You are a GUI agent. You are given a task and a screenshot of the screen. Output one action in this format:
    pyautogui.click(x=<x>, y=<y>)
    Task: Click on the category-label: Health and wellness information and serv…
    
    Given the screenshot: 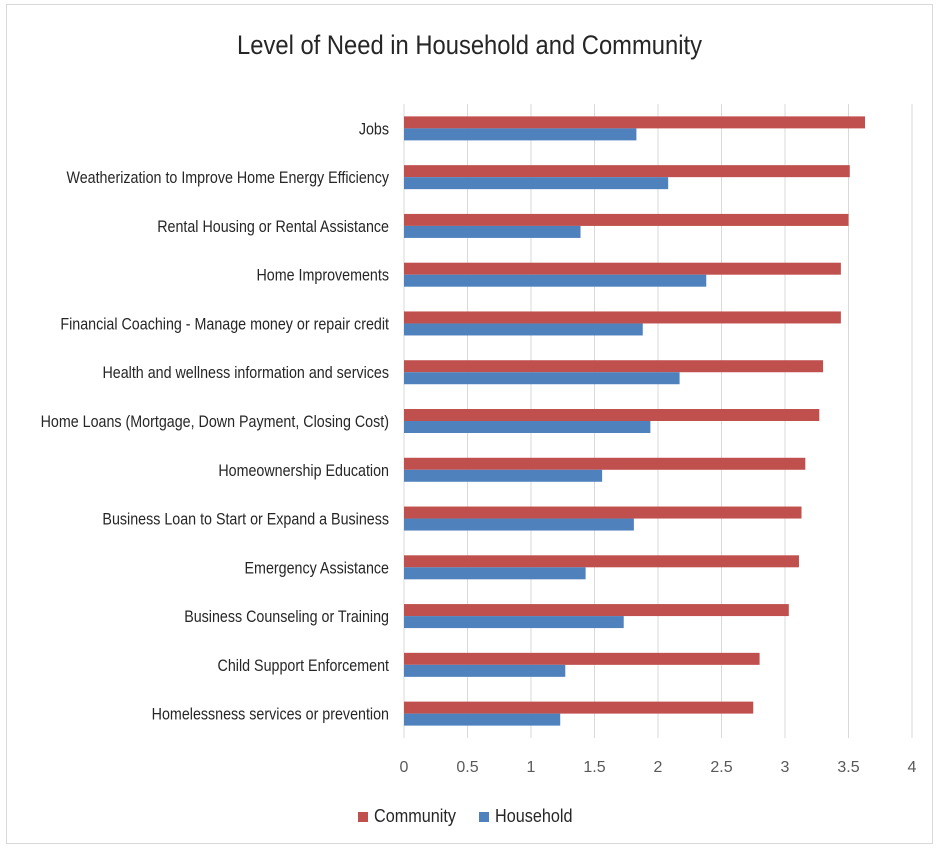 What is the action you would take?
    pyautogui.click(x=245, y=372)
    